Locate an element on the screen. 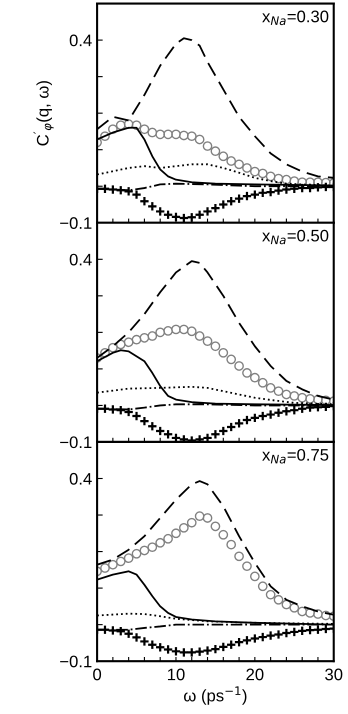 This screenshot has width=348, height=714. x-axis-title: ω (ps$^{−1}$) is located at coordinates (215, 695).